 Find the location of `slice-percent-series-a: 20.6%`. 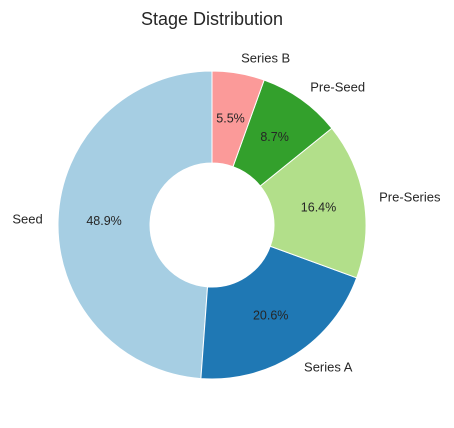

slice-percent-series-a: 20.6% is located at coordinates (270, 316).